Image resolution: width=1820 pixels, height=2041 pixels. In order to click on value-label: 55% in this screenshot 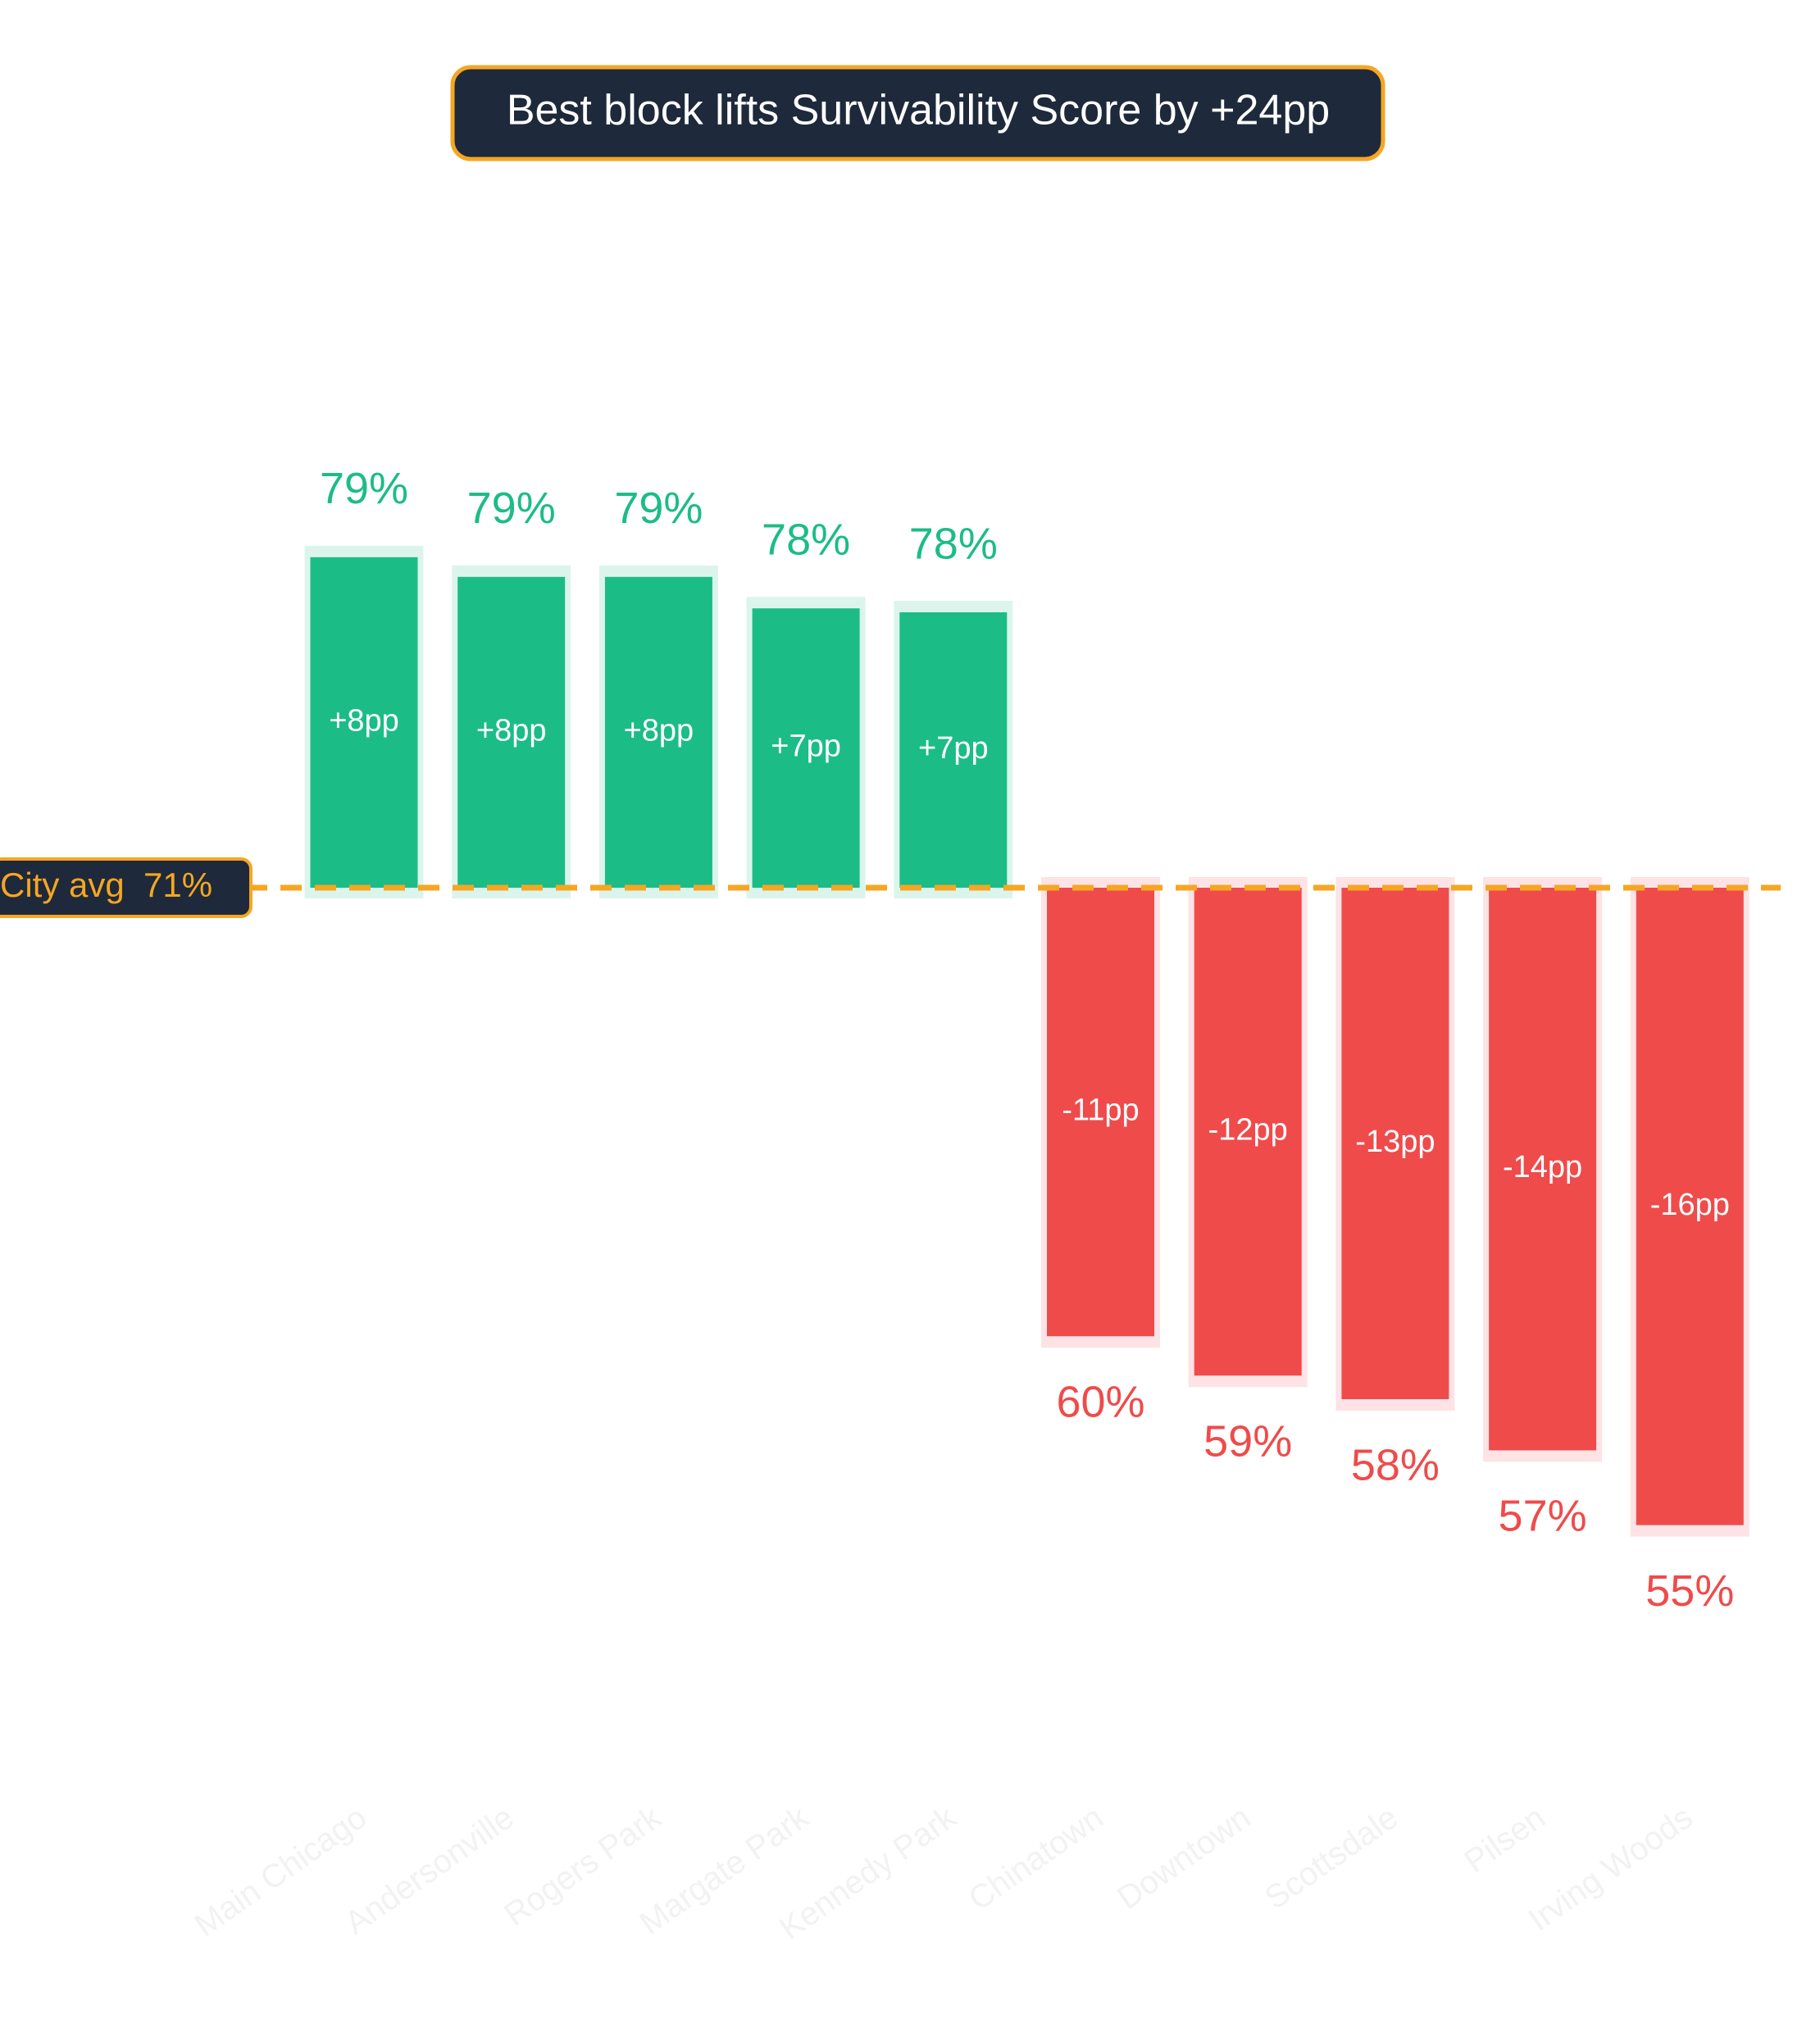, I will do `click(1690, 1591)`.